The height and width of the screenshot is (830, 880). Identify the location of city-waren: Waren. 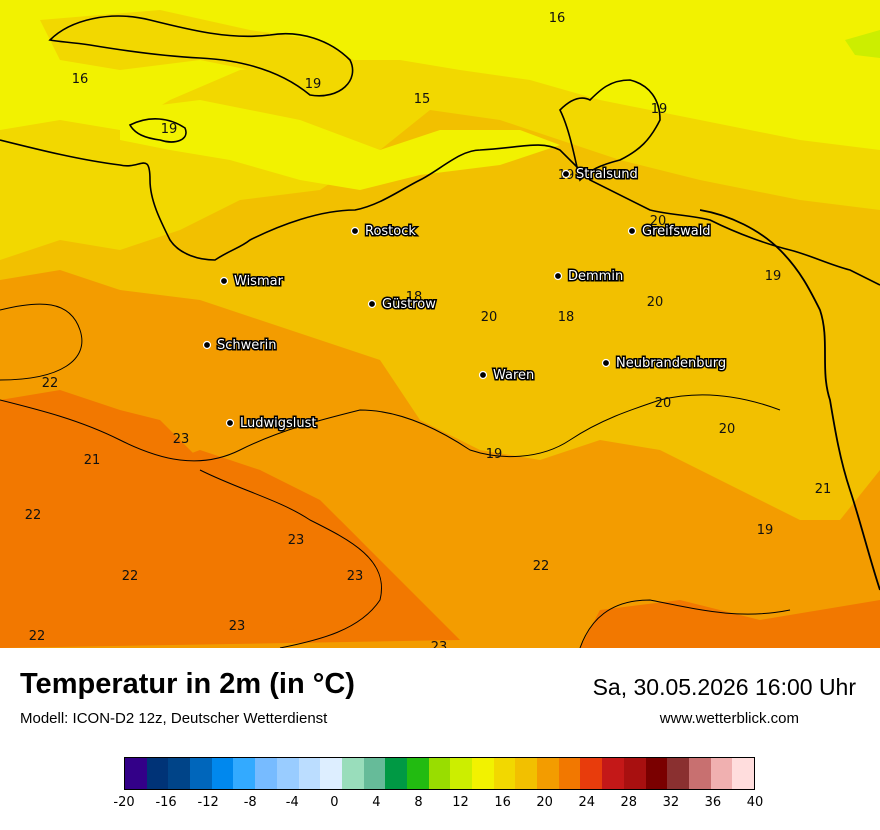
(507, 376).